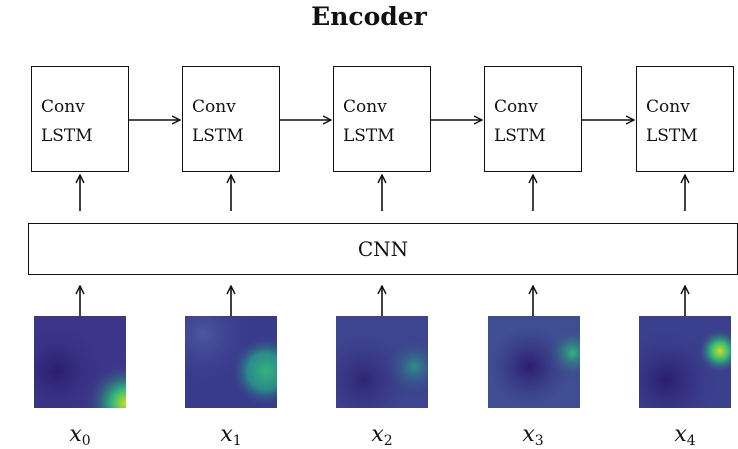  I want to click on input-label-x4: x4, so click(685, 435).